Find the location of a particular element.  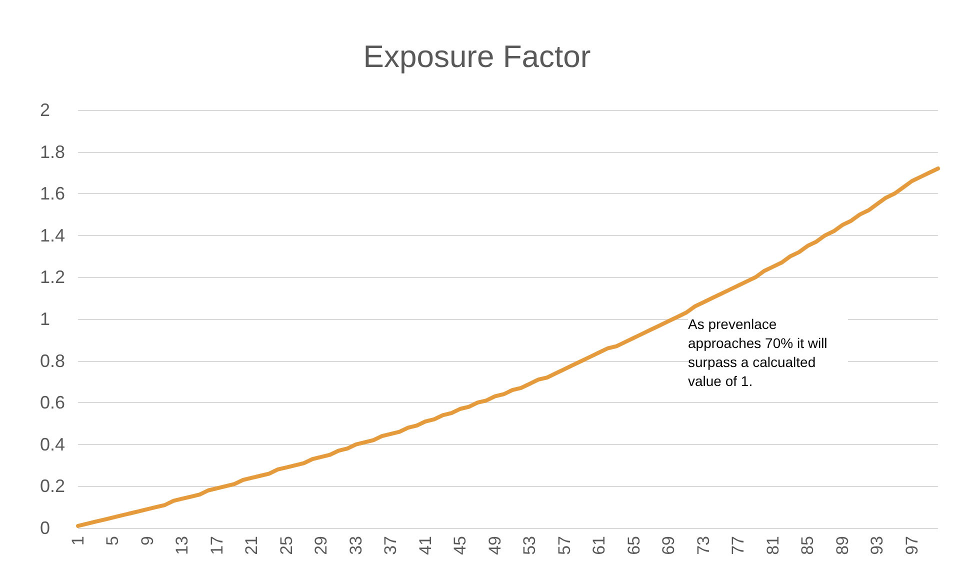

y-tick-label: 1.8 is located at coordinates (53, 152).